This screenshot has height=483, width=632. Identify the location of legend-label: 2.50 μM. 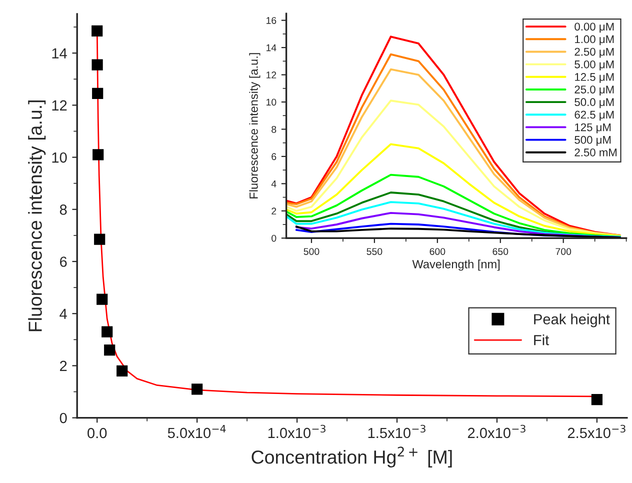
(594, 53).